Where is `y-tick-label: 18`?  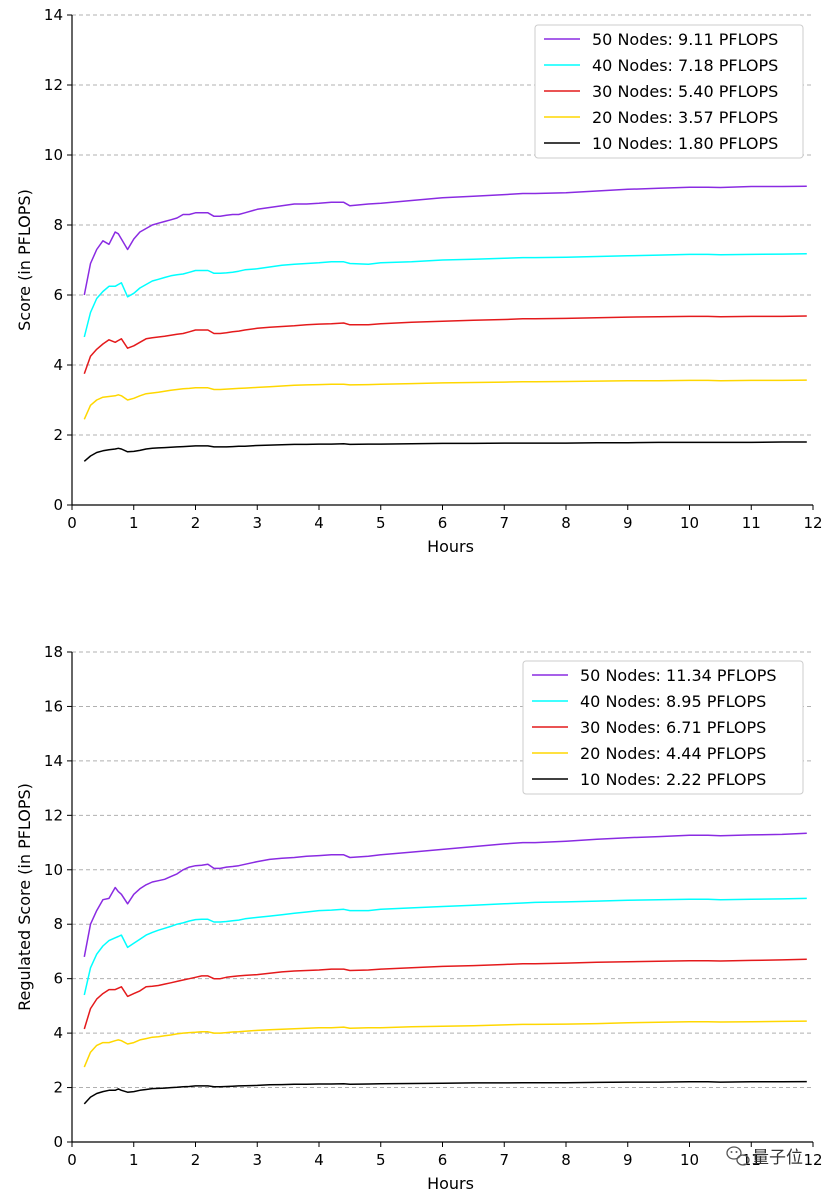
y-tick-label: 18 is located at coordinates (53, 652).